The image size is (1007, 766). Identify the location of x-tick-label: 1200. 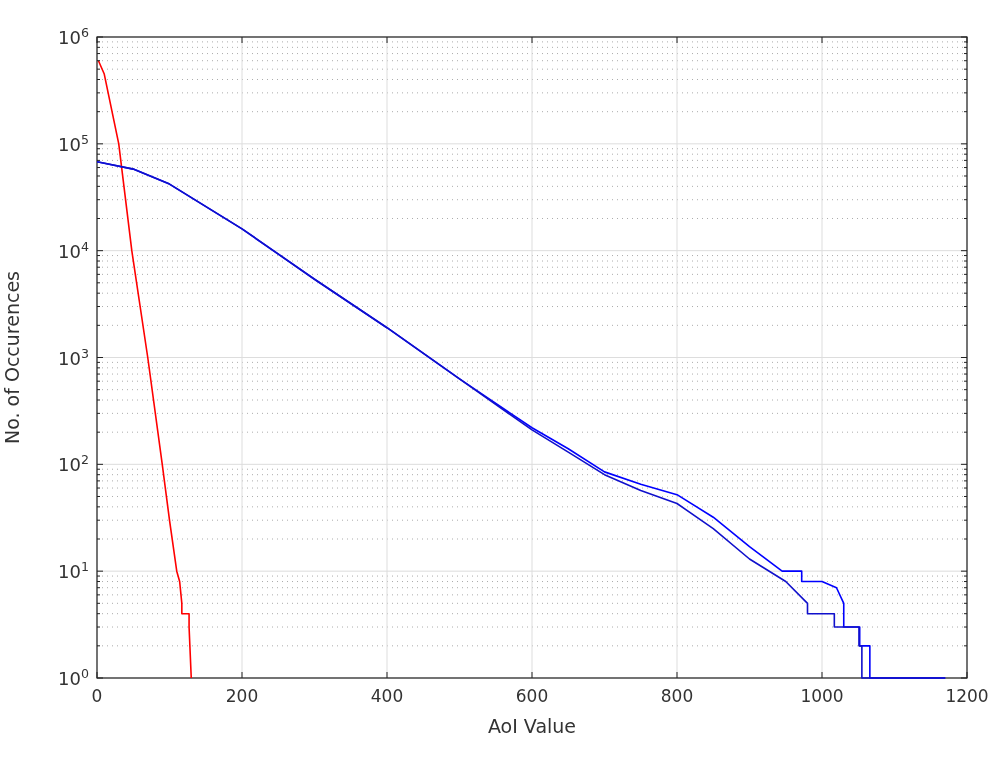
(967, 696).